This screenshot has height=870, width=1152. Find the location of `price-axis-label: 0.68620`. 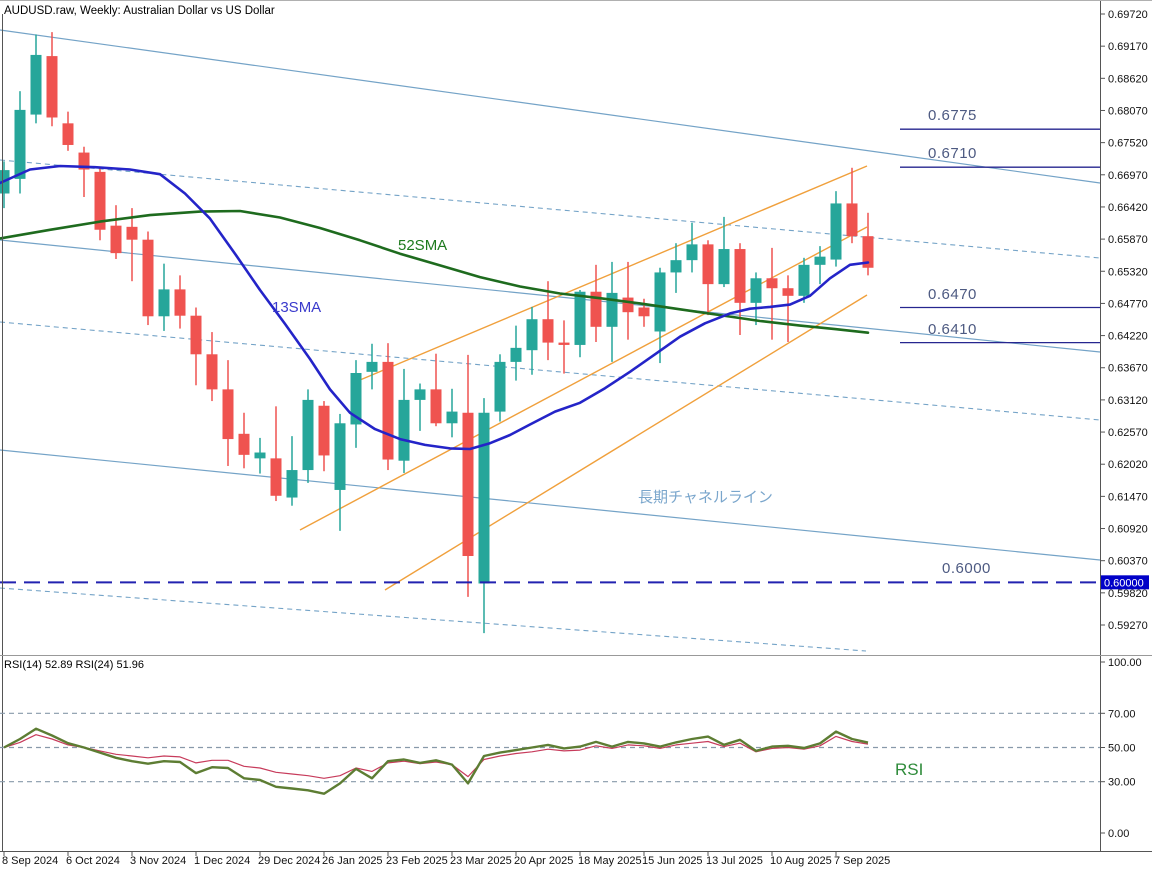

price-axis-label: 0.68620 is located at coordinates (1128, 79).